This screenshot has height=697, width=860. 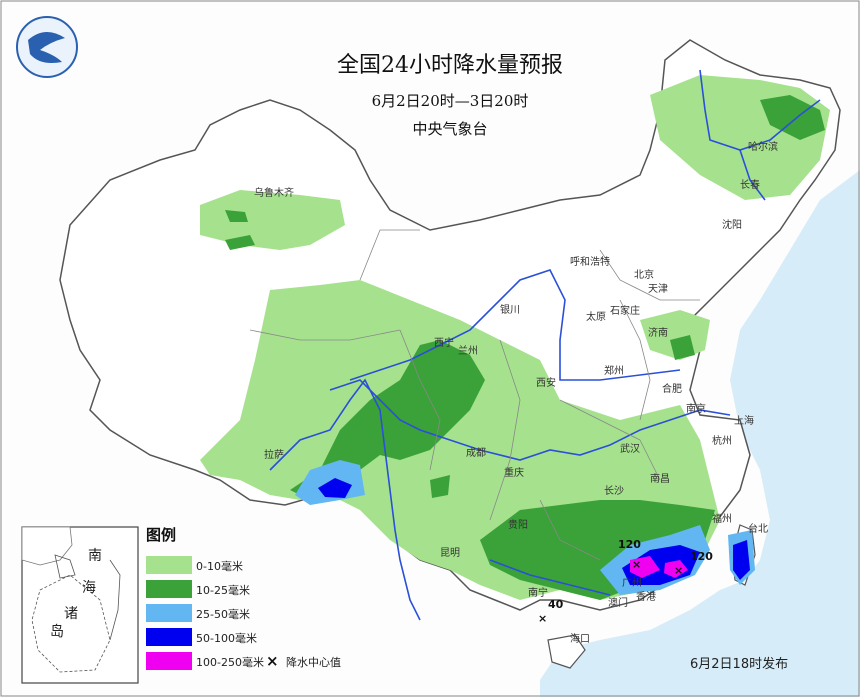 I want to click on legend-label: 25-50毫米, so click(x=223, y=614).